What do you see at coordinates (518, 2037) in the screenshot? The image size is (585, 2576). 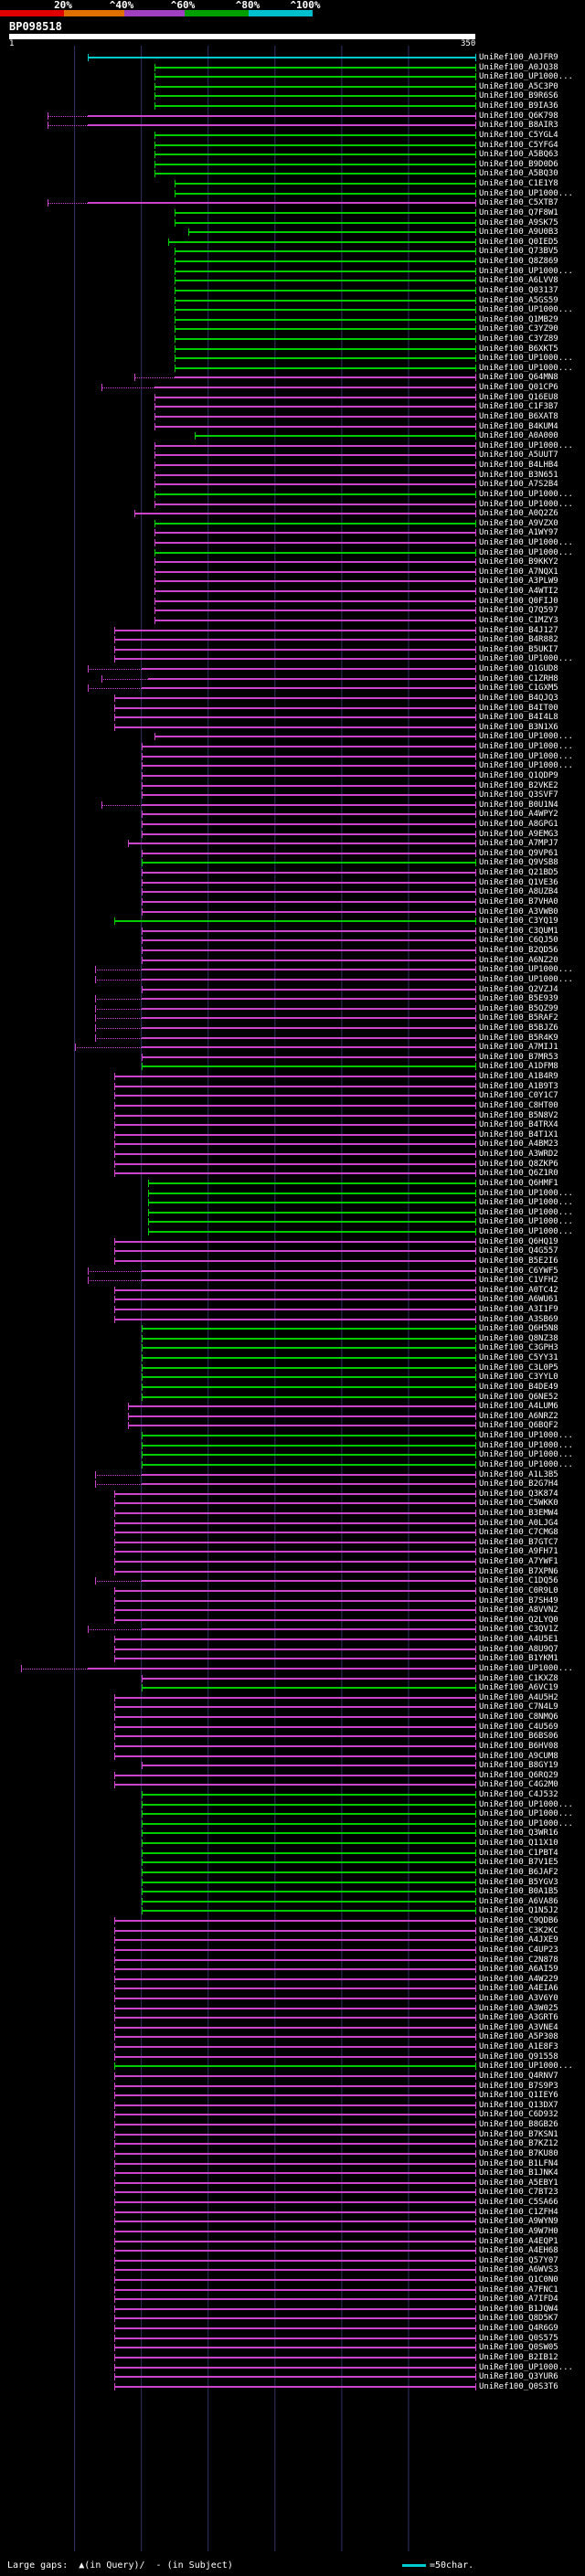 I see `hit-label: UniRef100_A5P308` at bounding box center [518, 2037].